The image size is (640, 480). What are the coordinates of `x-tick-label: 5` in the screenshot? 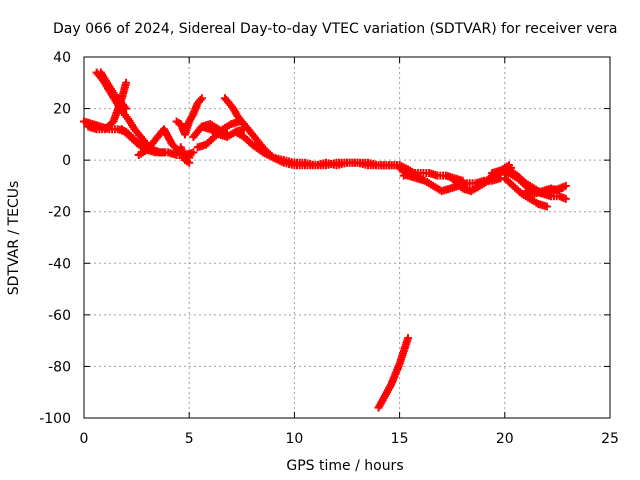 It's located at (189, 439).